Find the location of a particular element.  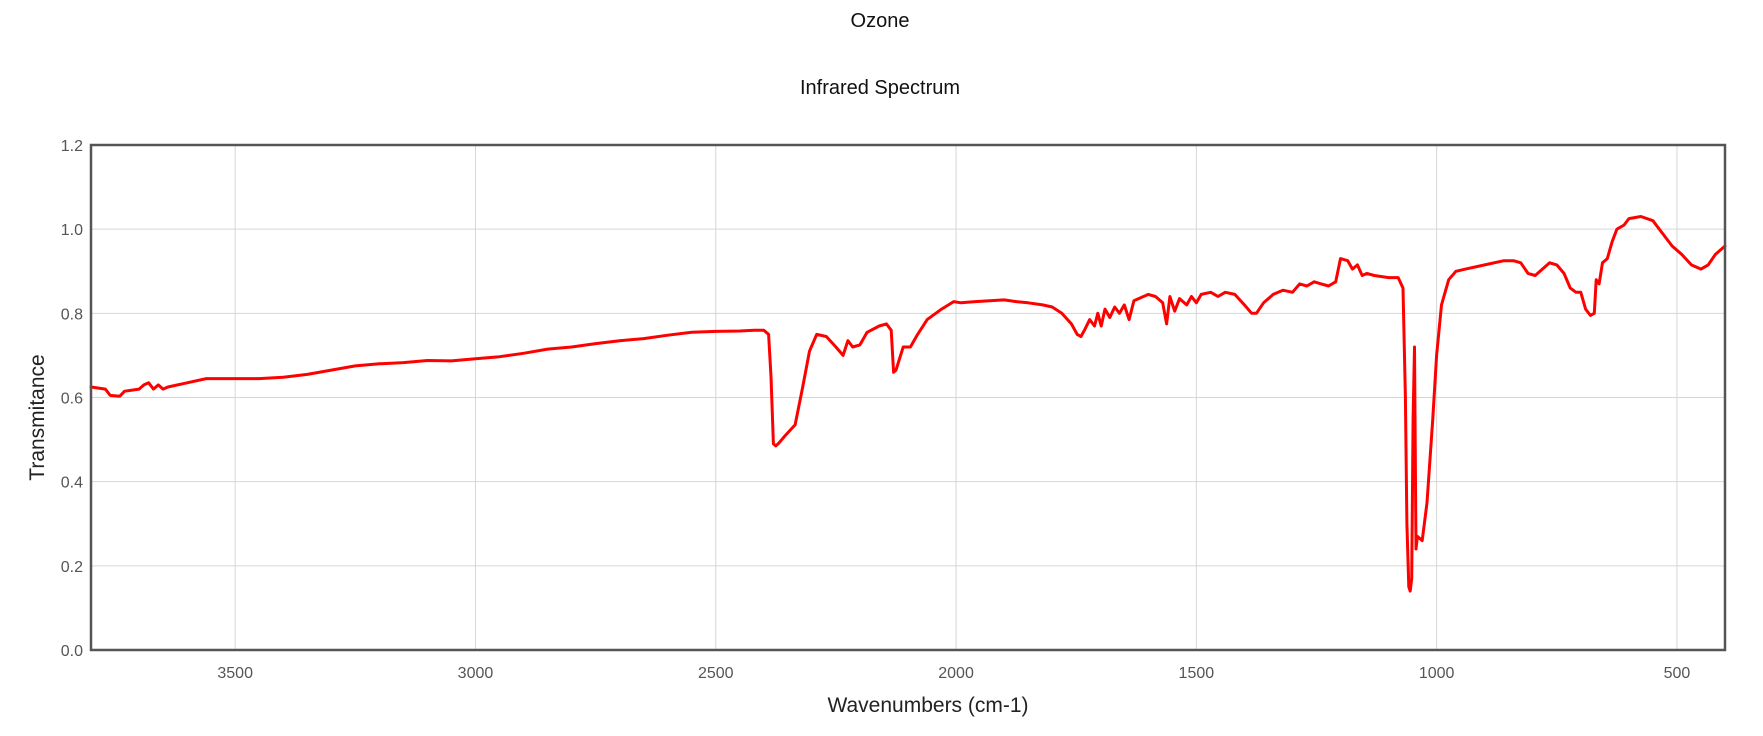

y-tick-label: 0.8 is located at coordinates (72, 314).